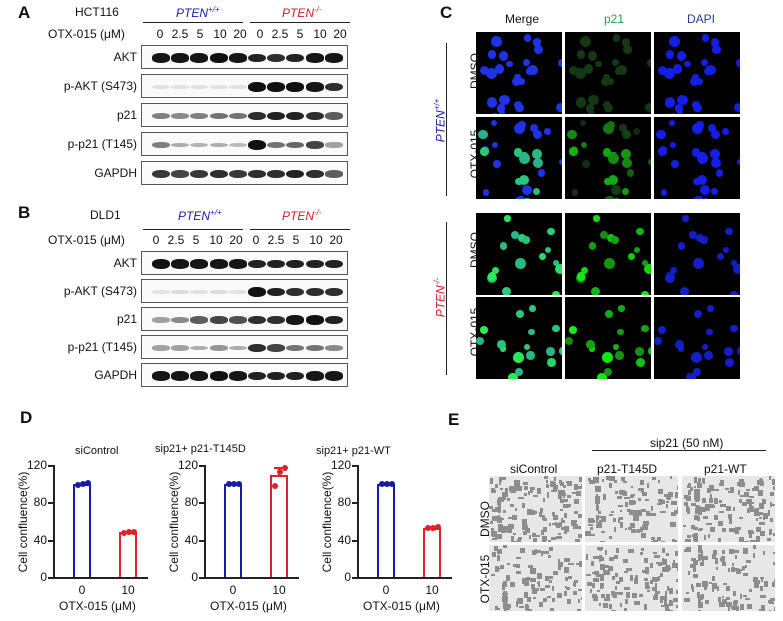 The image size is (783, 621). Describe the element at coordinates (440, 120) in the screenshot. I see `pten-wt-group-label: PTEN+/+` at that location.